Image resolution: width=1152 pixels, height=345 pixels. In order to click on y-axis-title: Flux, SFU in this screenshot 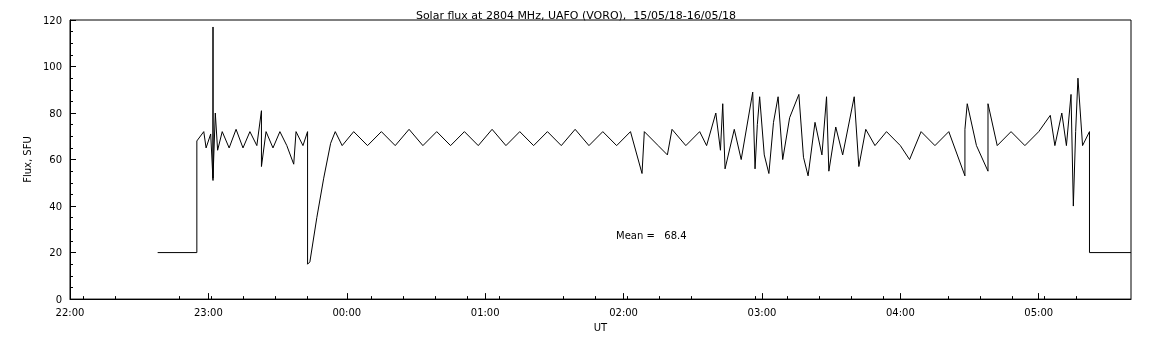, I will do `click(27, 159)`.